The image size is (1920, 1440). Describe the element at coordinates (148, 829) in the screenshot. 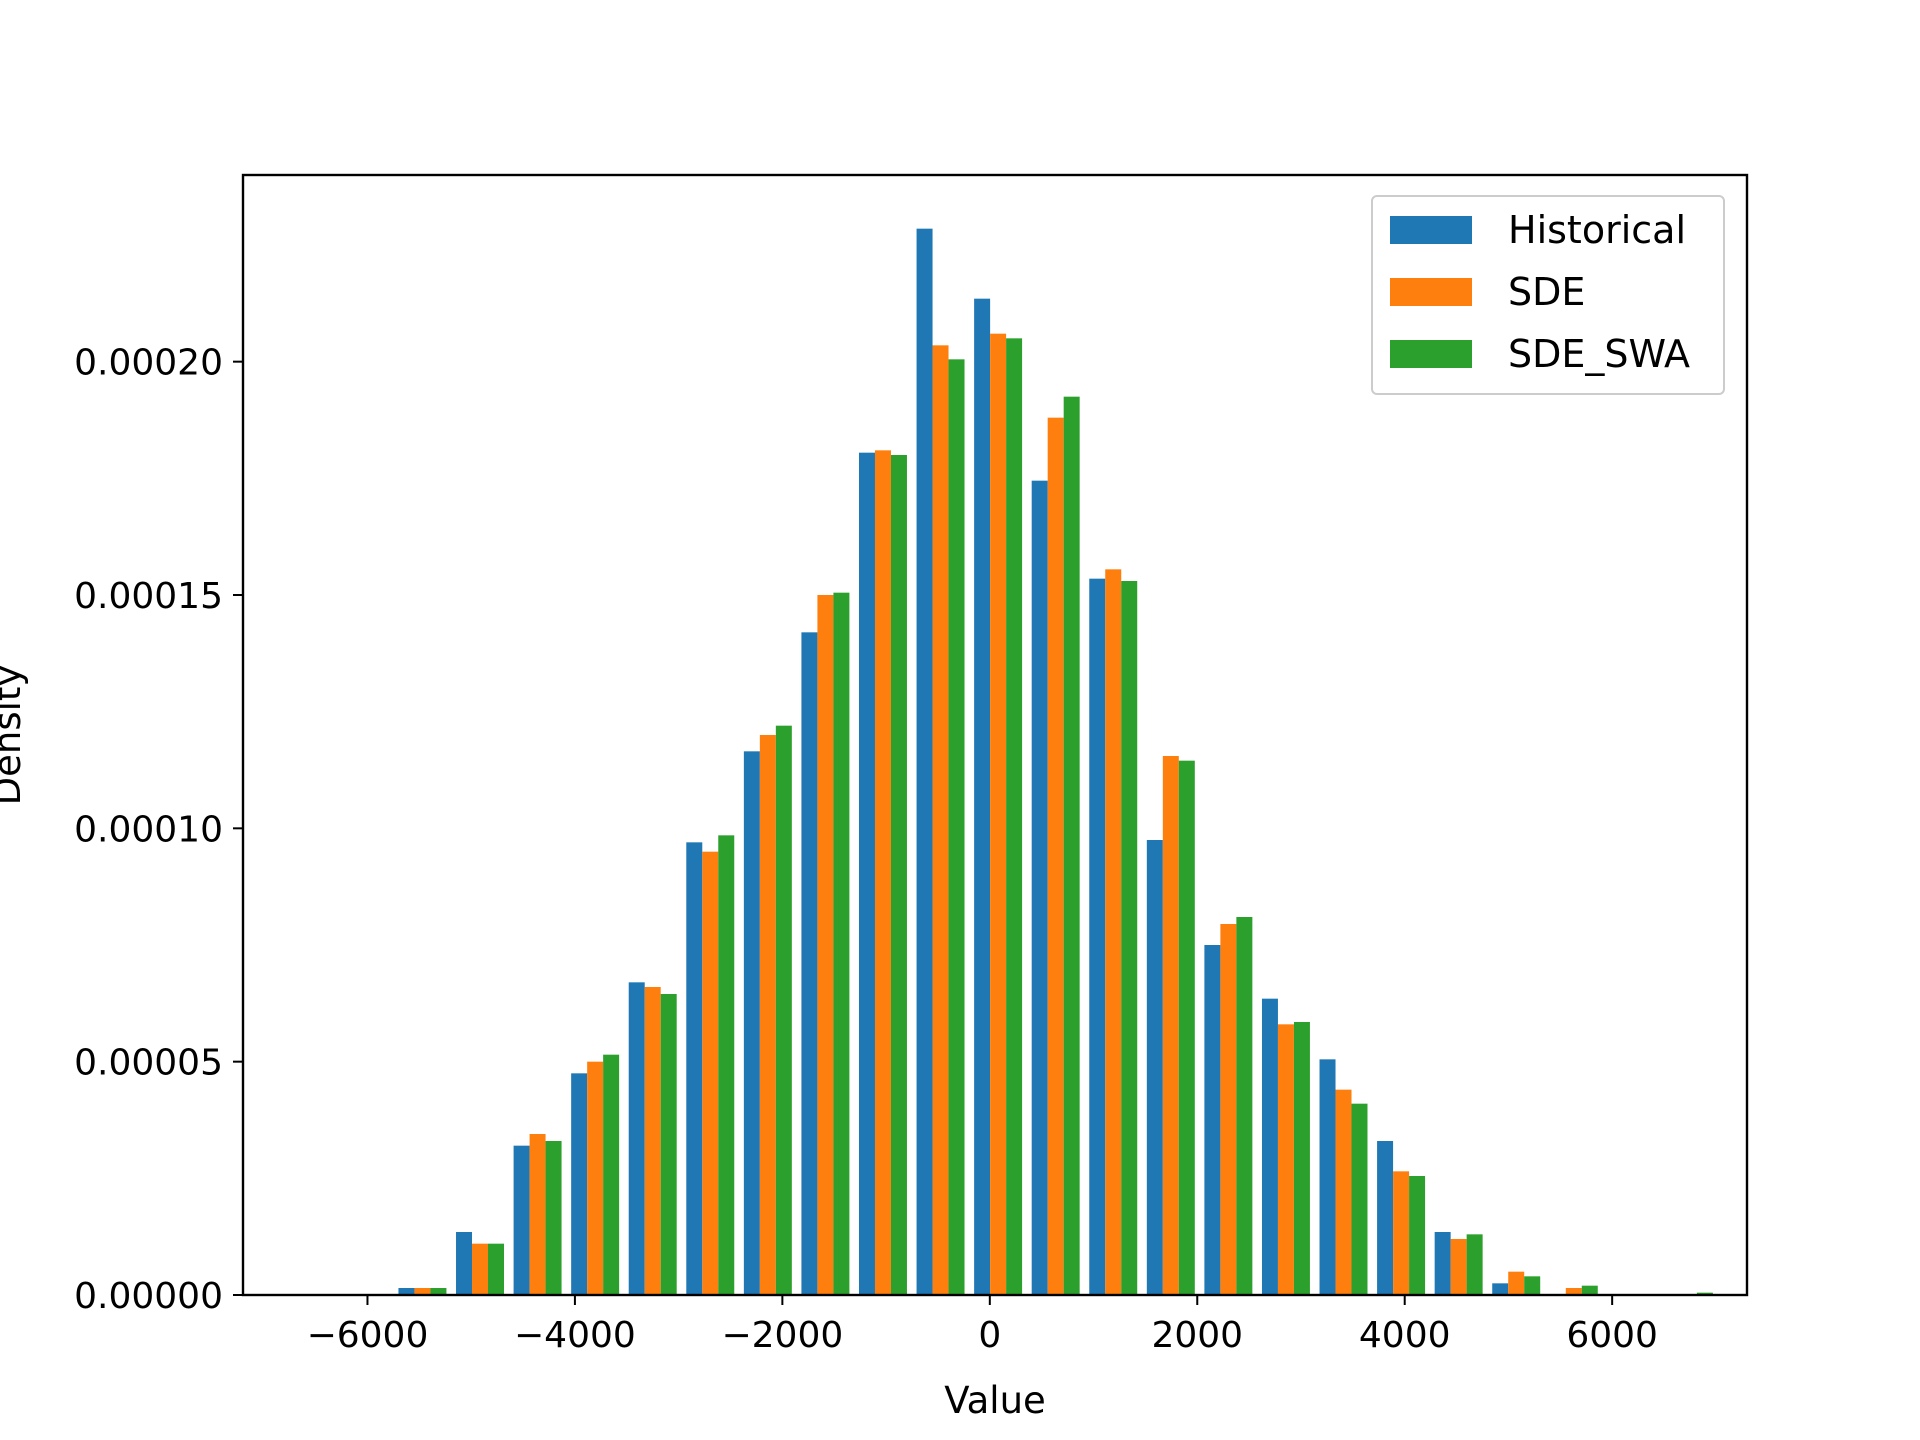

I see `y-tick-label: 0.00010` at that location.